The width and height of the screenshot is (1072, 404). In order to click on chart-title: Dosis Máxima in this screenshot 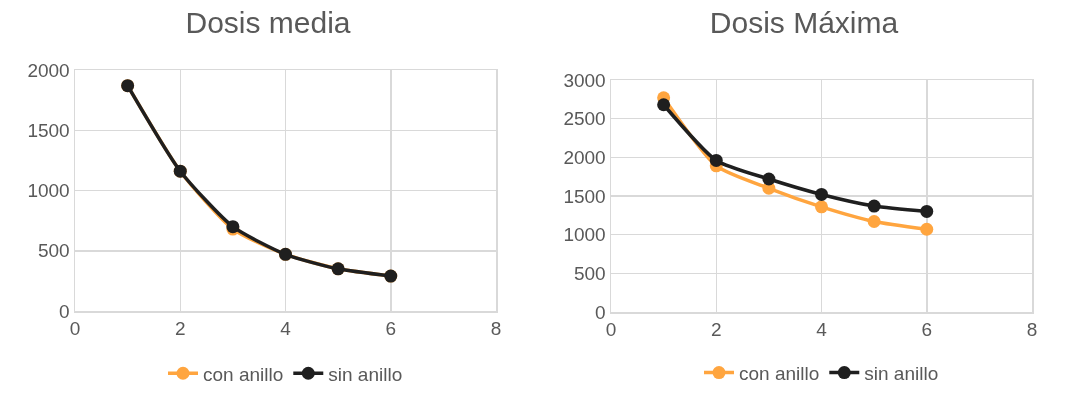, I will do `click(804, 23)`.